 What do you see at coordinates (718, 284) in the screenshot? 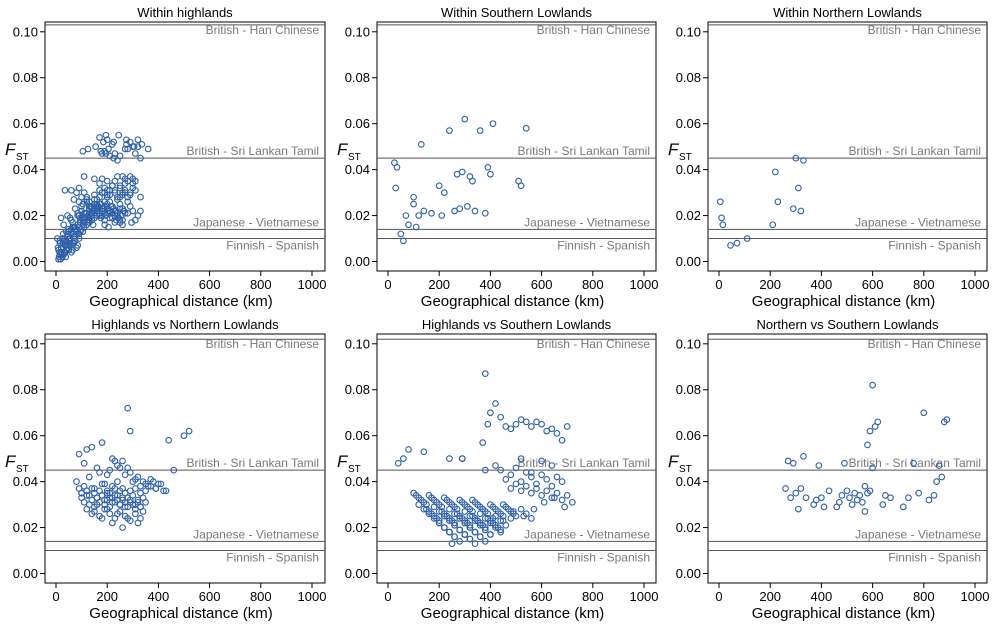
I see `x-tick-label: 0` at bounding box center [718, 284].